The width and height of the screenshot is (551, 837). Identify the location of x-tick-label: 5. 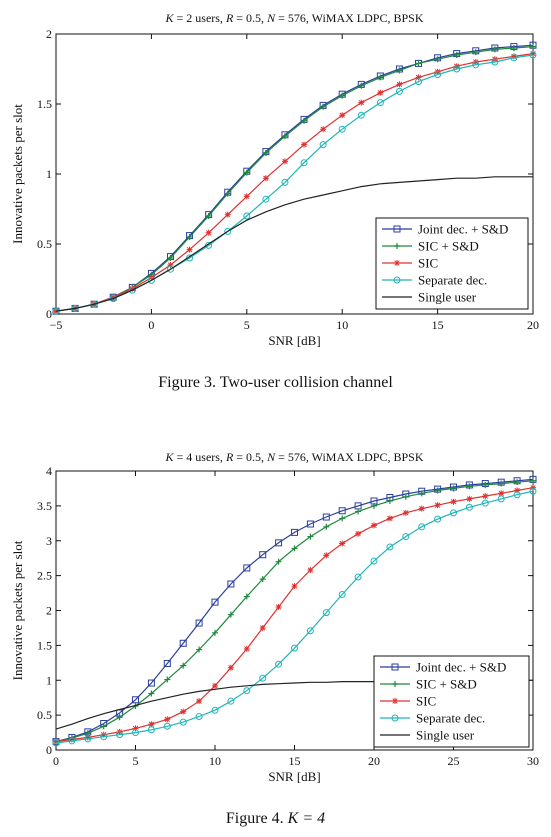
(247, 325).